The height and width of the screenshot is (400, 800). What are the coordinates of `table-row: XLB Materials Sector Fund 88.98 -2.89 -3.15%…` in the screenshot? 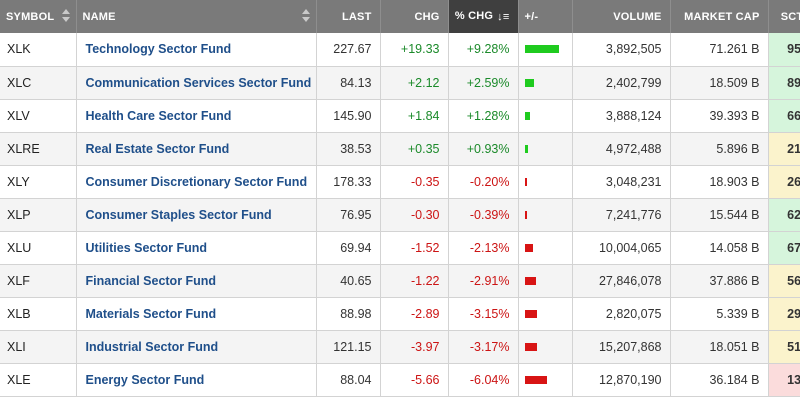 It's located at (400, 314).